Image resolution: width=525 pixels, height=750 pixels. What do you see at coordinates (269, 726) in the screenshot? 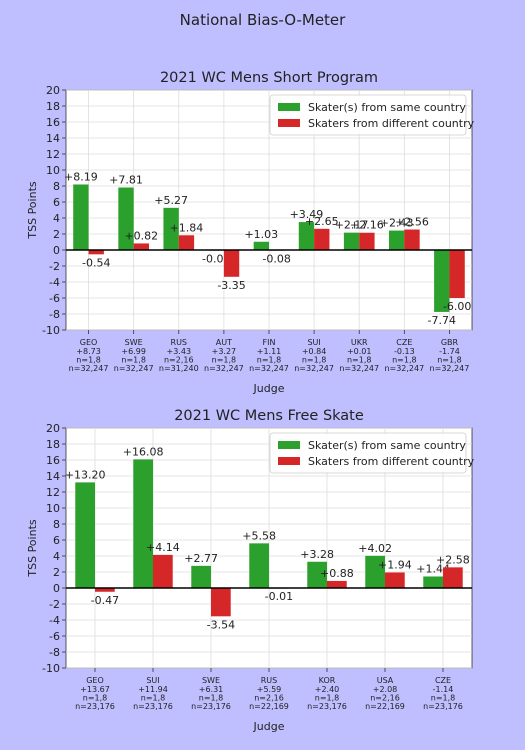
I see `x-axis-label: Judge` at bounding box center [269, 726].